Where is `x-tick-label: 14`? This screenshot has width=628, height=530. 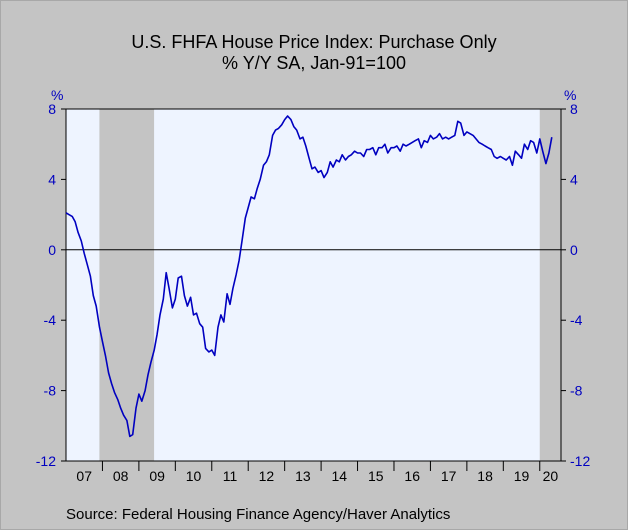
x-tick-label: 14 is located at coordinates (340, 476).